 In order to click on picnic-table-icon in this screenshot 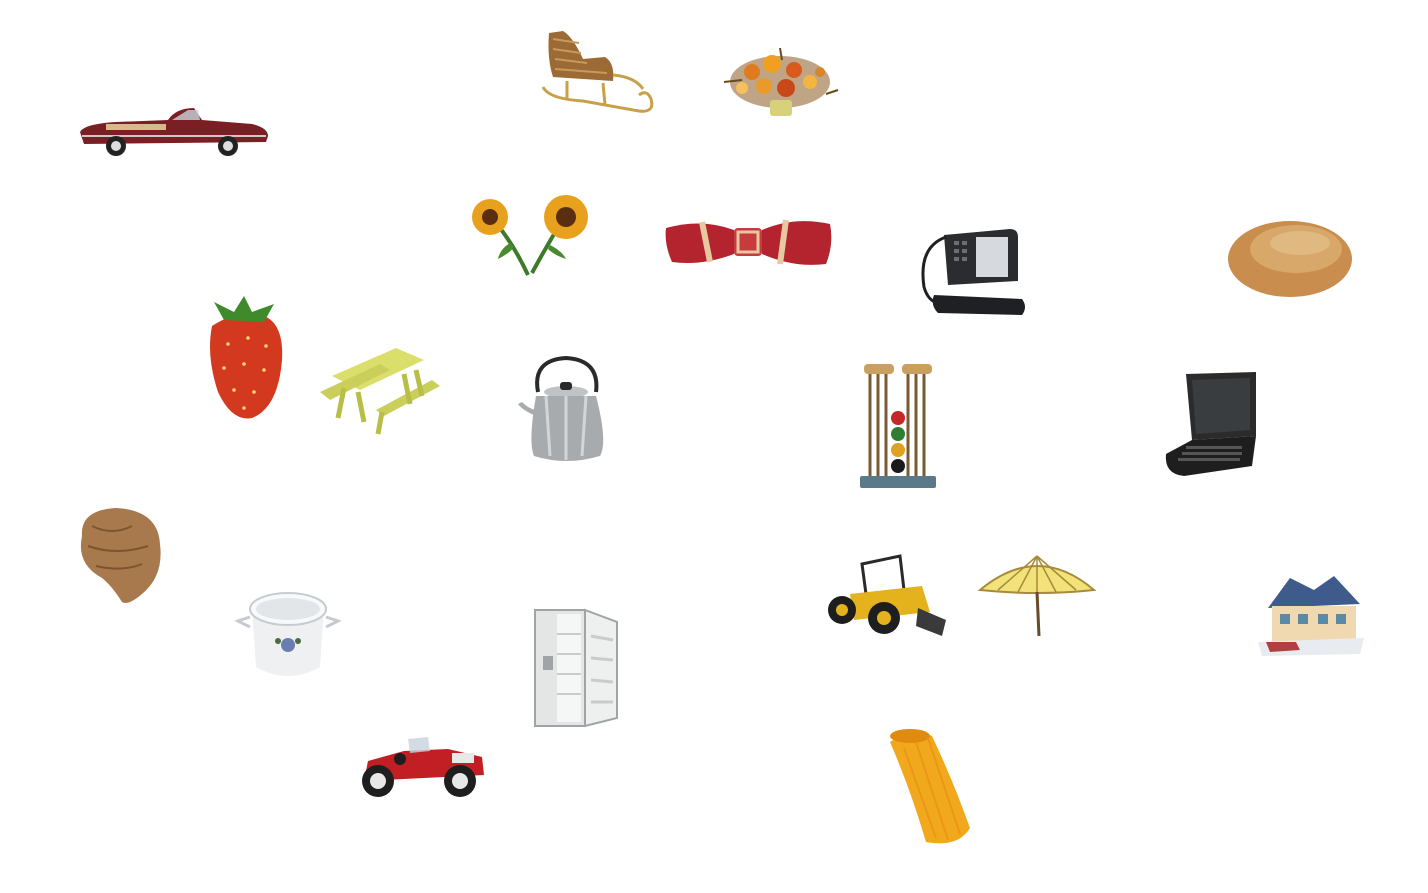, I will do `click(380, 392)`.